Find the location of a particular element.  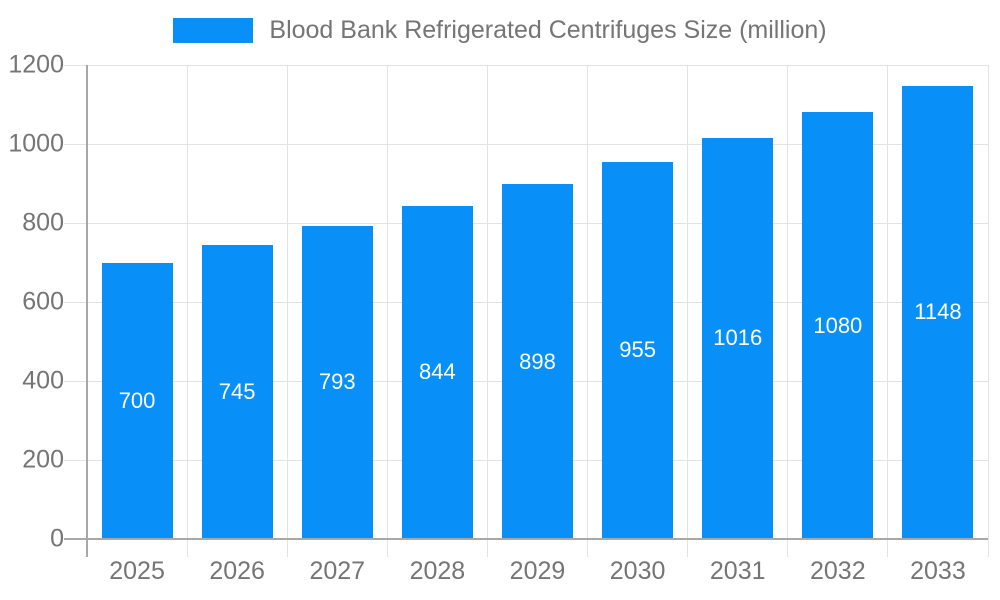

bar-value-label: 1016 is located at coordinates (738, 338).